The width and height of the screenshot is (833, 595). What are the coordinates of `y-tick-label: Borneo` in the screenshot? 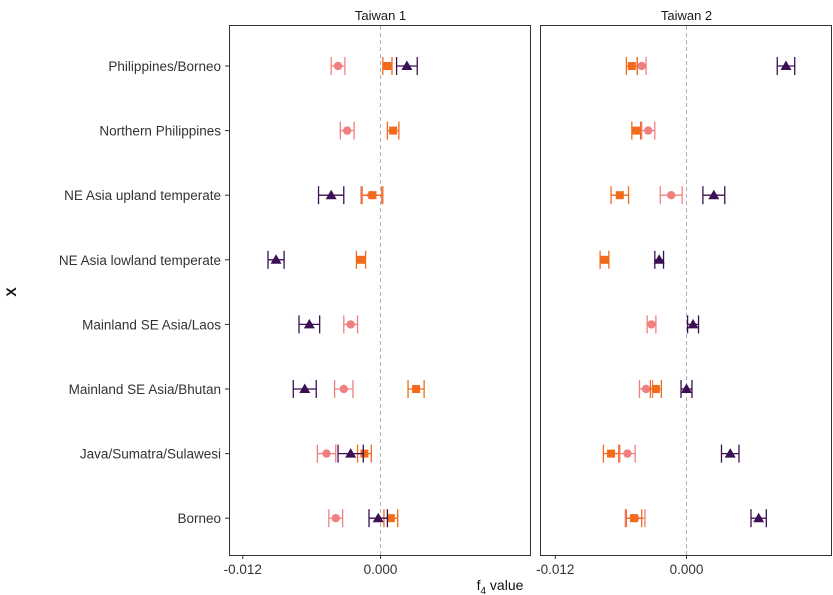 It's located at (199, 518).